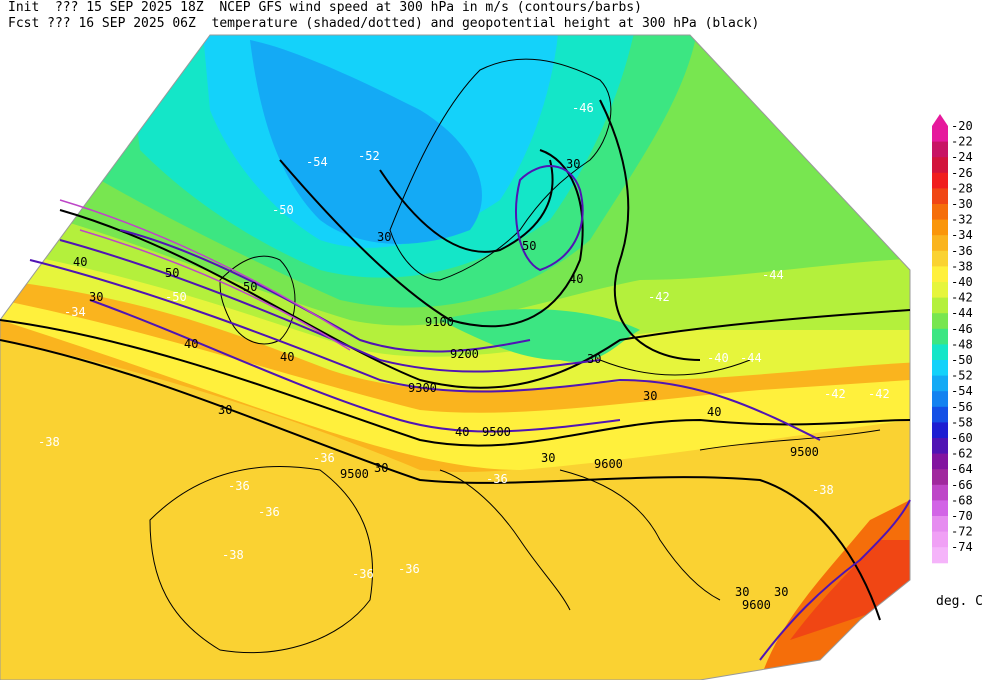 This screenshot has height=680, width=1000. Describe the element at coordinates (962, 173) in the screenshot. I see `colorbar-label: -26` at that location.